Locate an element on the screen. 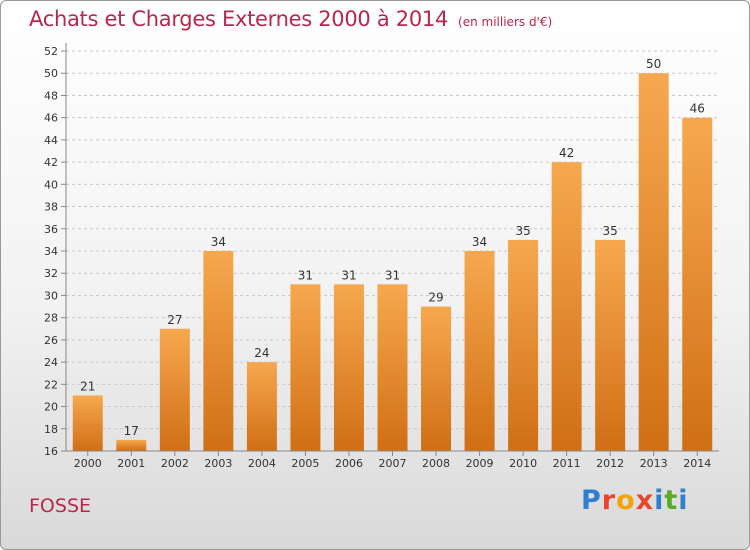  bar-2001 is located at coordinates (131, 445).